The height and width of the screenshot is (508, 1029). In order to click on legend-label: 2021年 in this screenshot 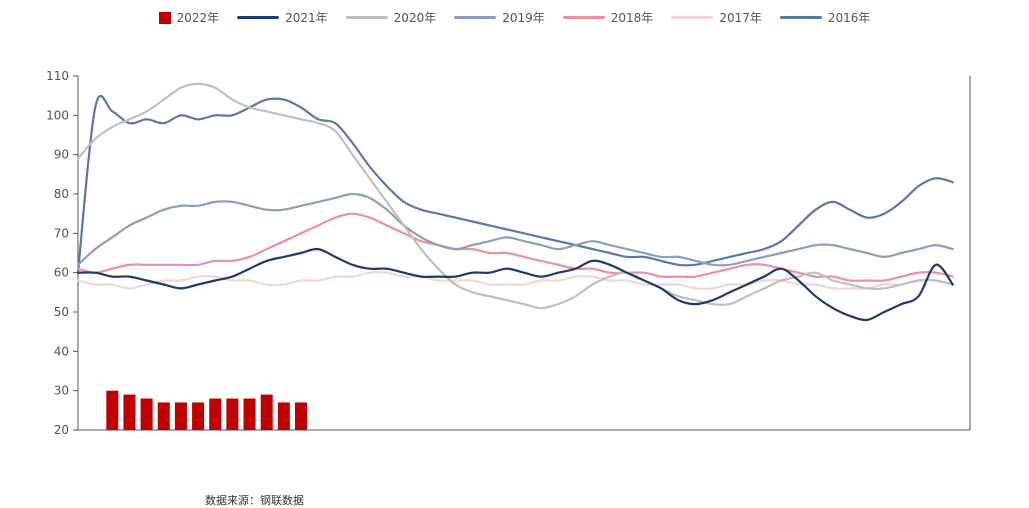, I will do `click(306, 18)`.